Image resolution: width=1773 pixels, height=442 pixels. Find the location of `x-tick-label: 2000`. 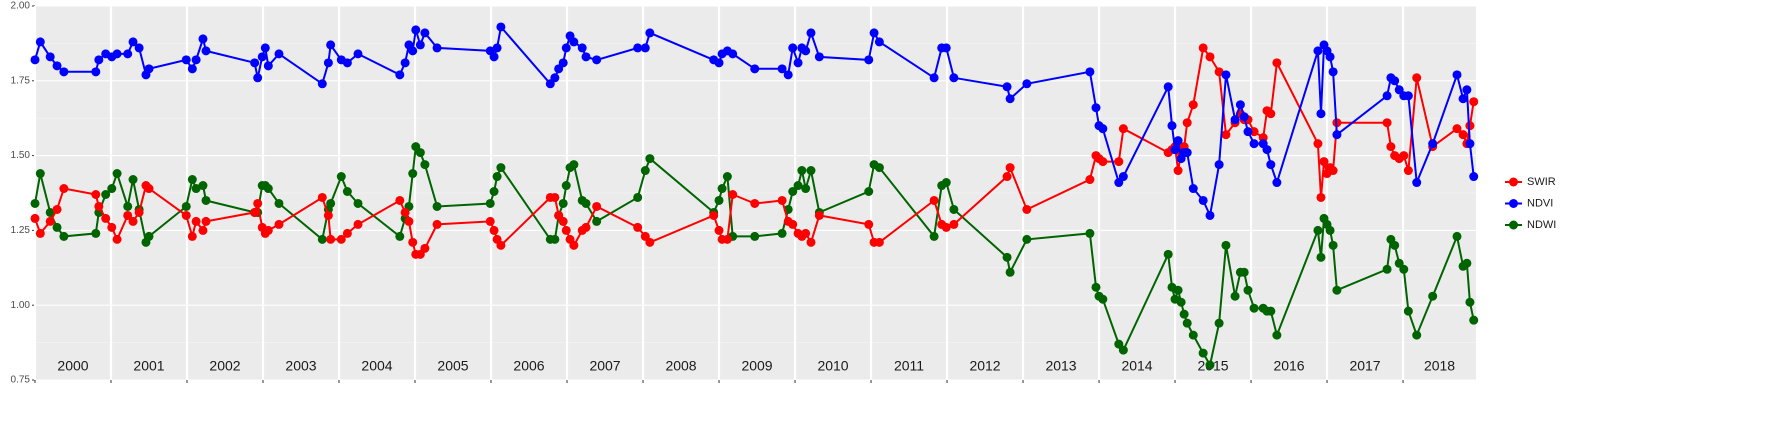

x-tick-label: 2000 is located at coordinates (72, 366).